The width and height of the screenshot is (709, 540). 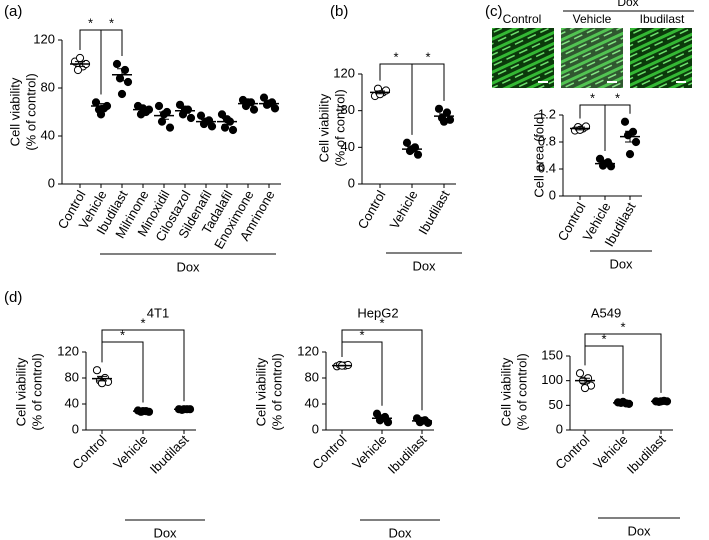 What do you see at coordinates (158, 312) in the screenshot?
I see `chart-title: 4T1` at bounding box center [158, 312].